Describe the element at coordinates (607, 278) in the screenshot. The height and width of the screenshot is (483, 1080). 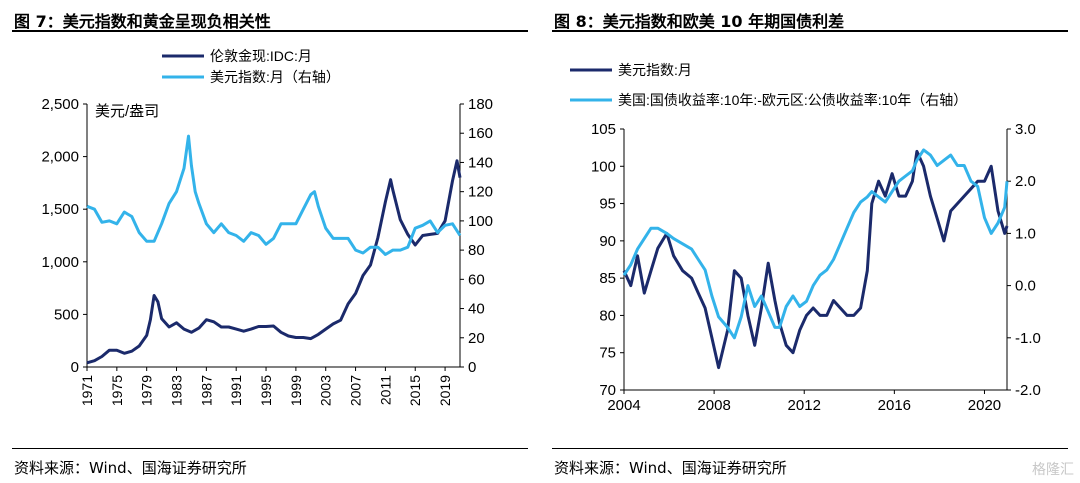
I see `y-tick-label: 85` at that location.